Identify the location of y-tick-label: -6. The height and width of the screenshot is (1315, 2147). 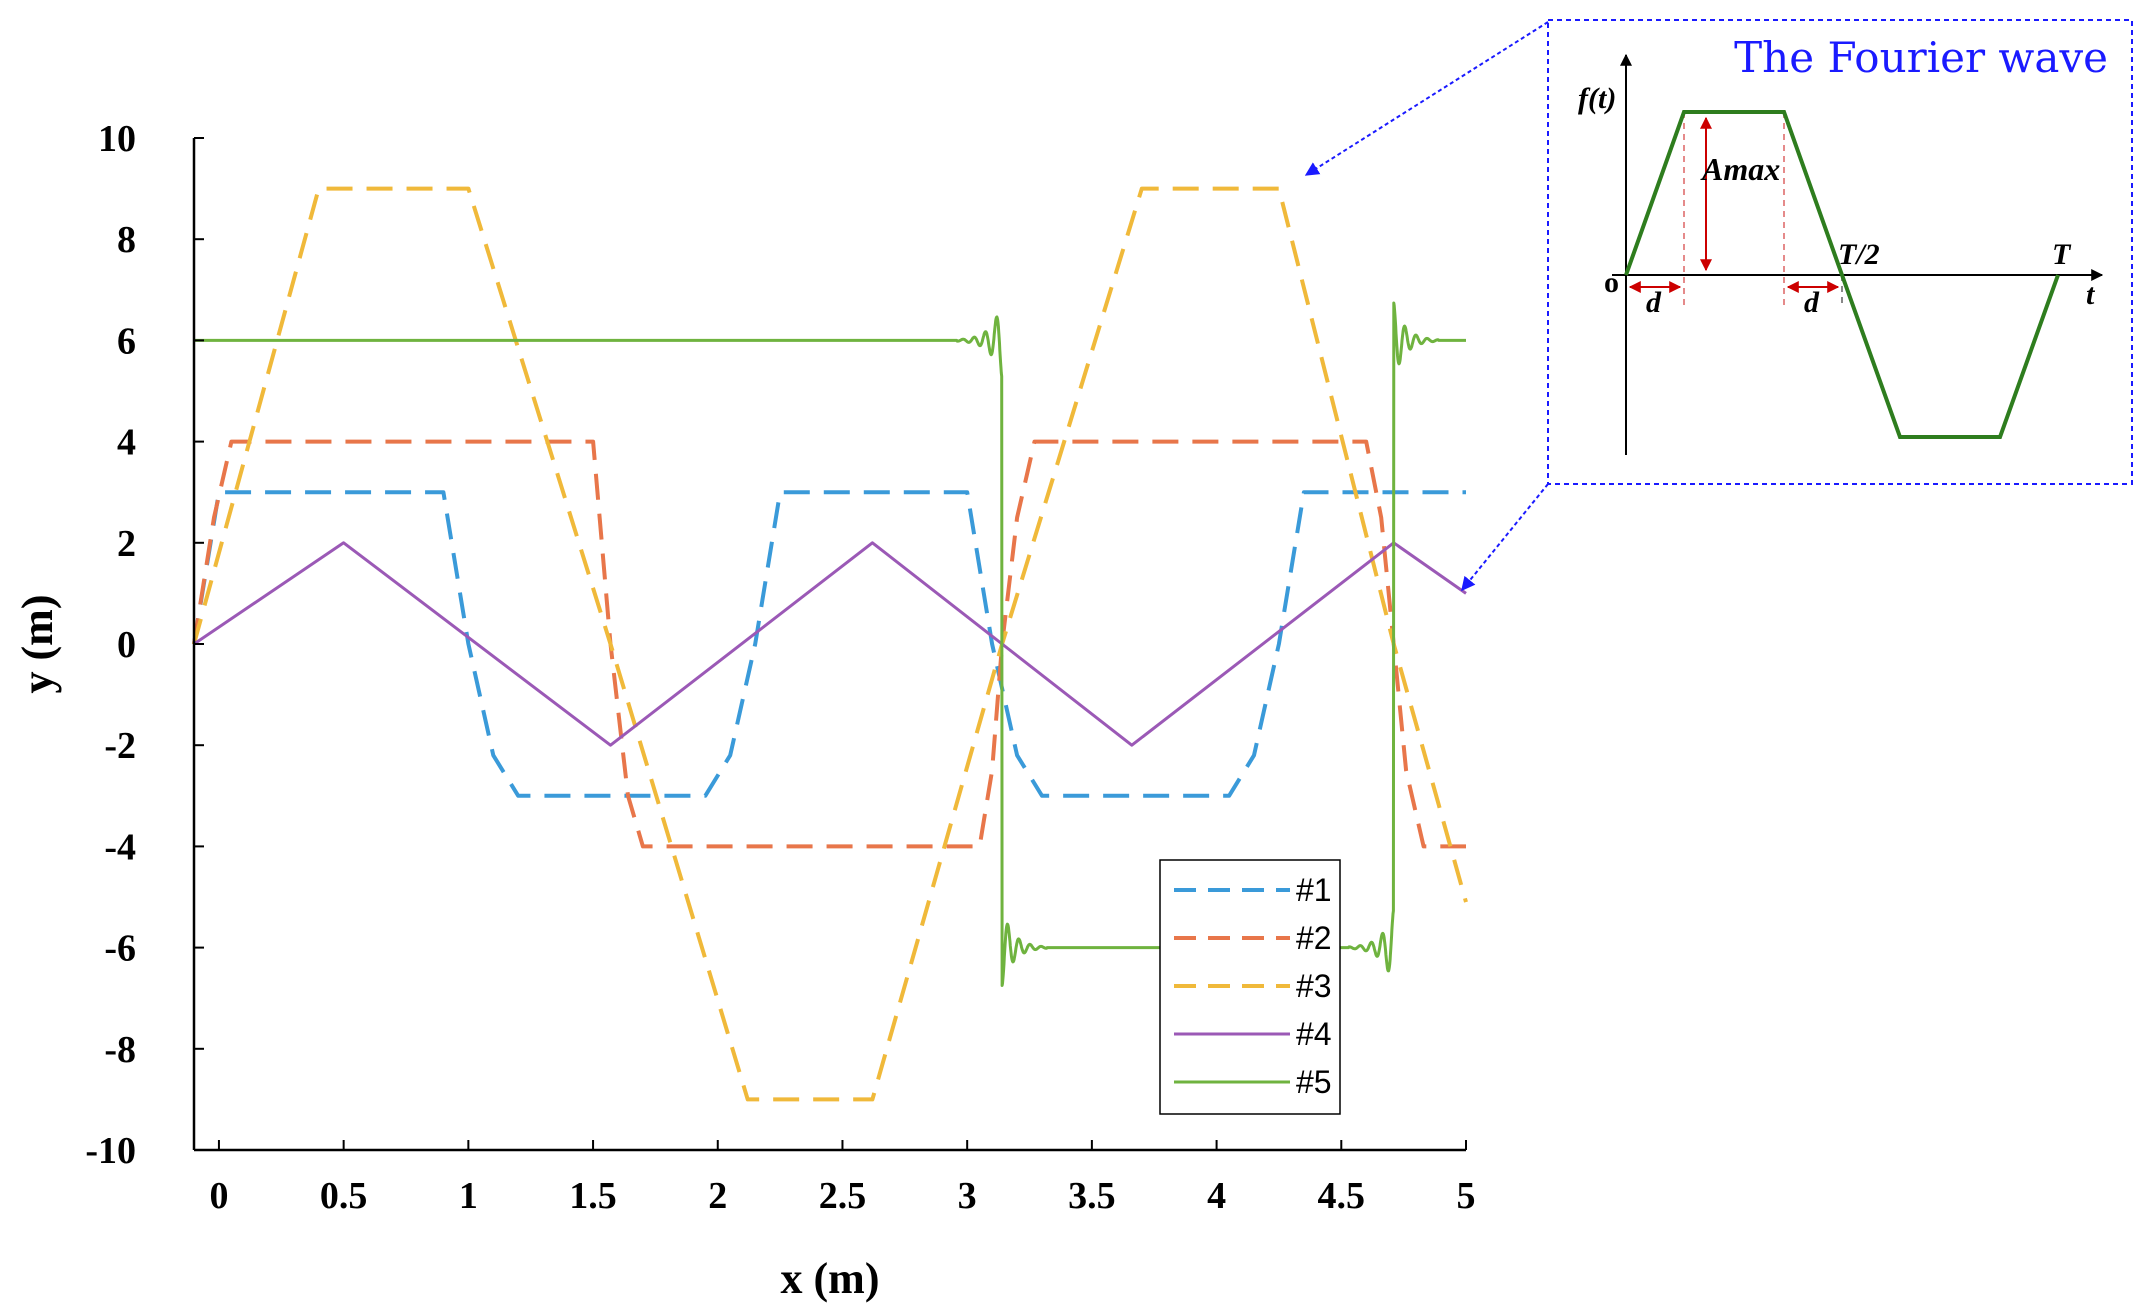
(120, 949).